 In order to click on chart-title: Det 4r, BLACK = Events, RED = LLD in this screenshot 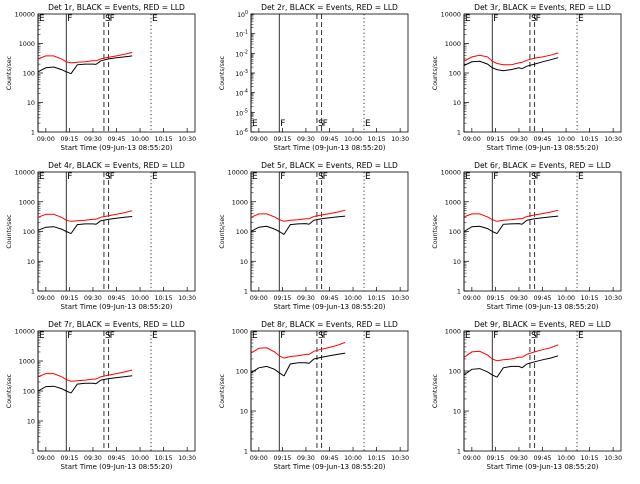, I will do `click(116, 165)`.